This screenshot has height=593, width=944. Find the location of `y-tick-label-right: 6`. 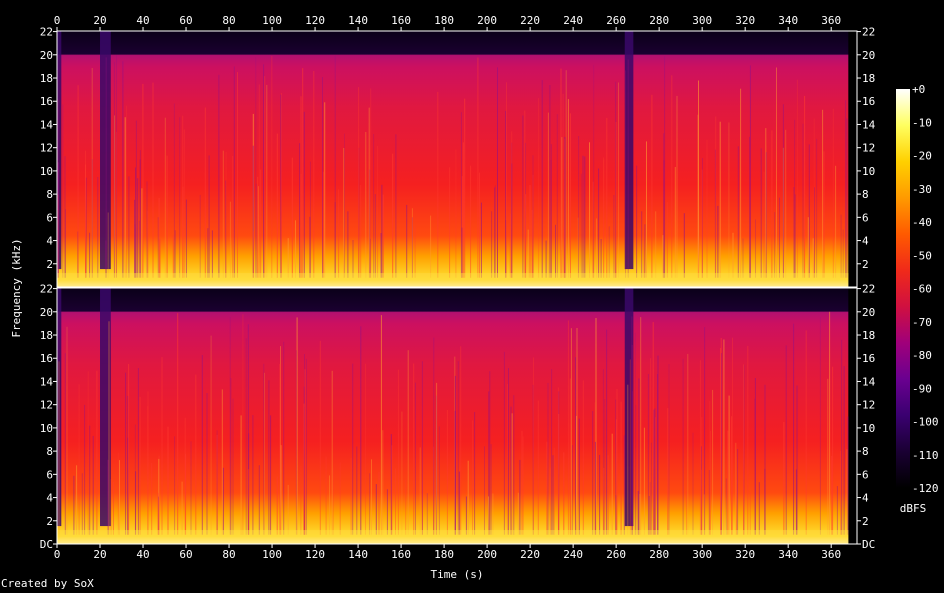

y-tick-label-right: 6 is located at coordinates (865, 474).